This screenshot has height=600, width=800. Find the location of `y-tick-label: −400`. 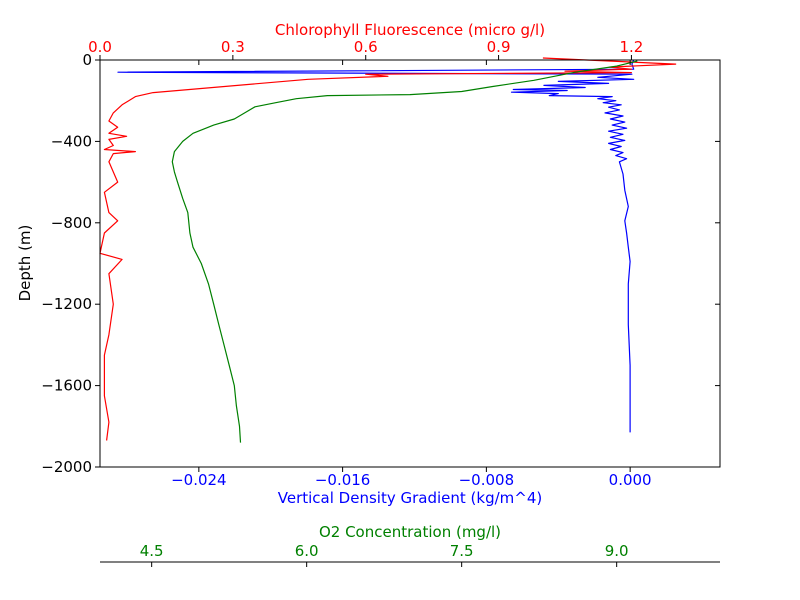

y-tick-label: −400 is located at coordinates (71, 141).